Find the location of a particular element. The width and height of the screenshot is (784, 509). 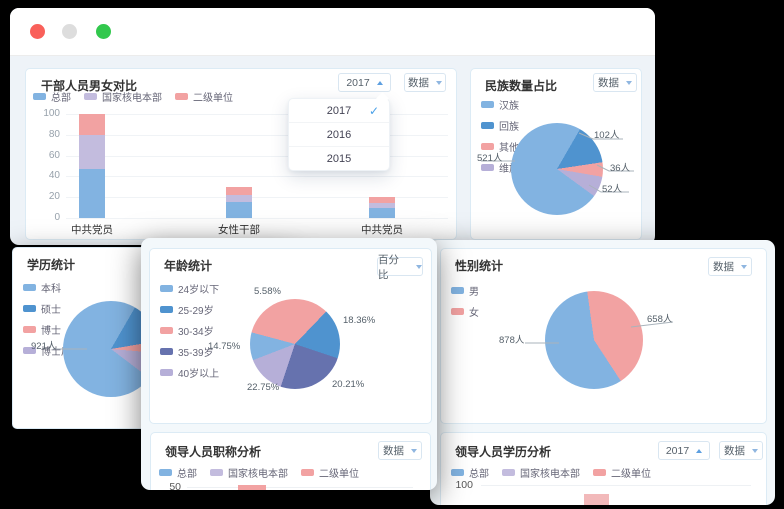

zoom-window-icon is located at coordinates (103, 31).